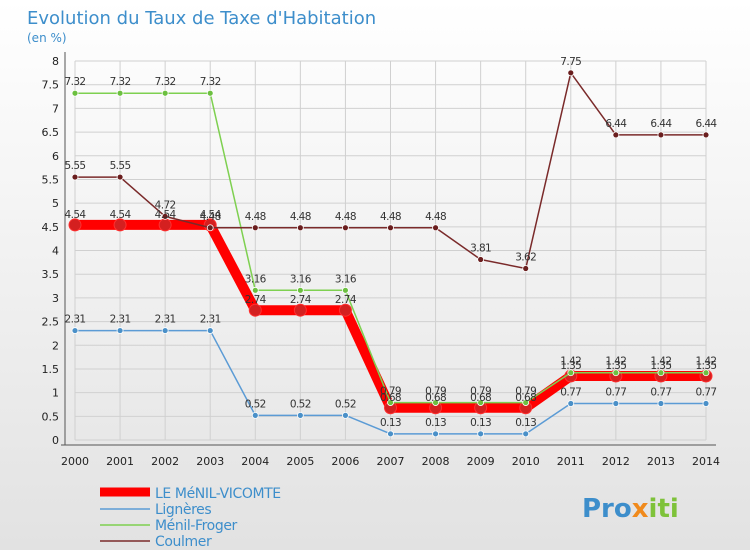 This screenshot has height=550, width=750. Describe the element at coordinates (47, 38) in the screenshot. I see `chart-subtitle: (en %)` at that location.